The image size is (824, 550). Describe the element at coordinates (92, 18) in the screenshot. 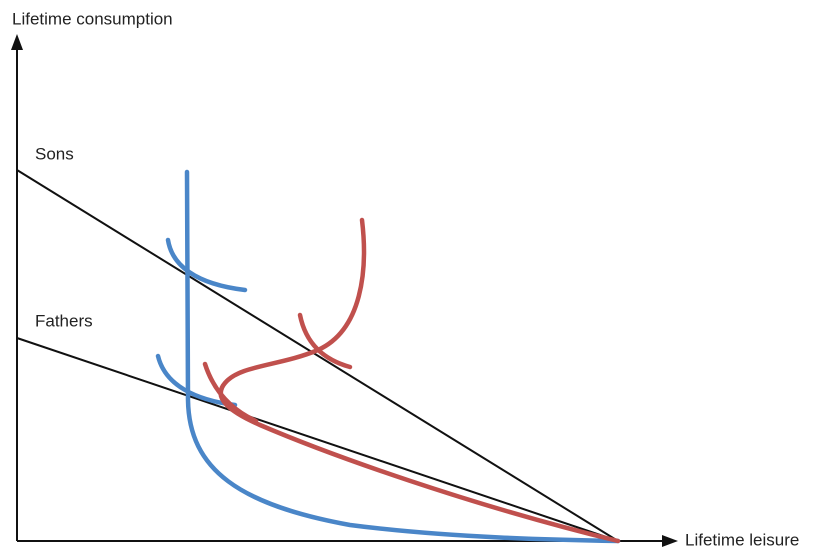

I see `y-axis-label: Lifetime consumption` at that location.